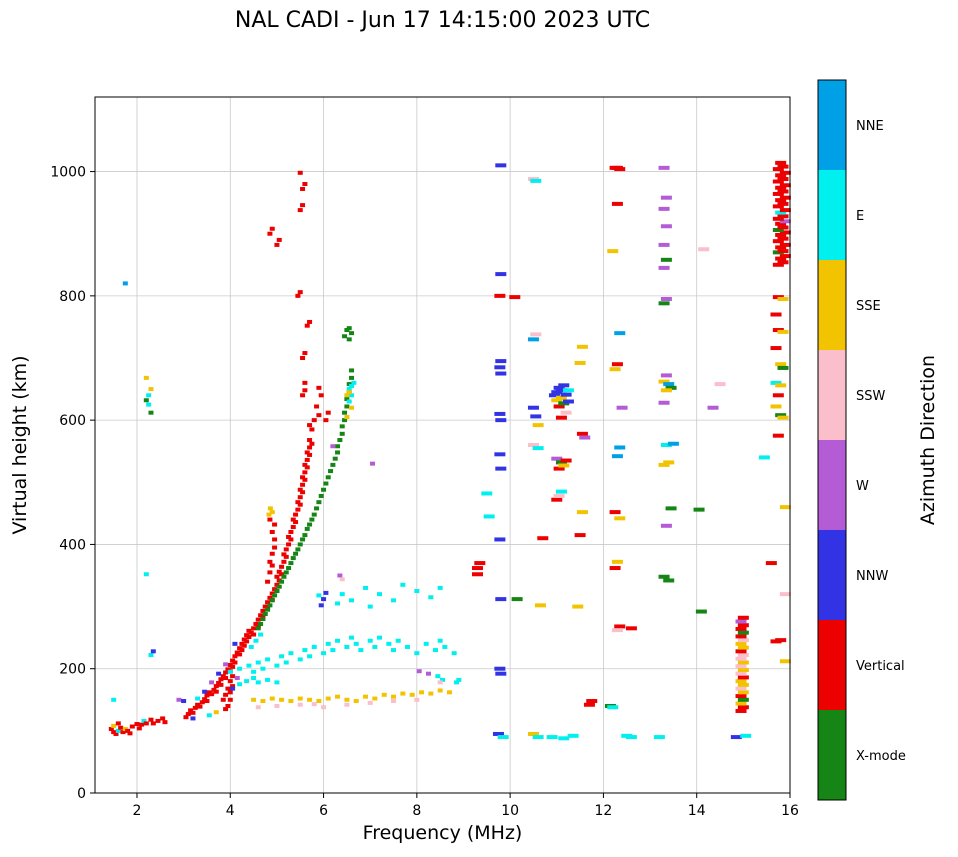  I want to click on y-axis-label: Virtual height (km), so click(20, 445).